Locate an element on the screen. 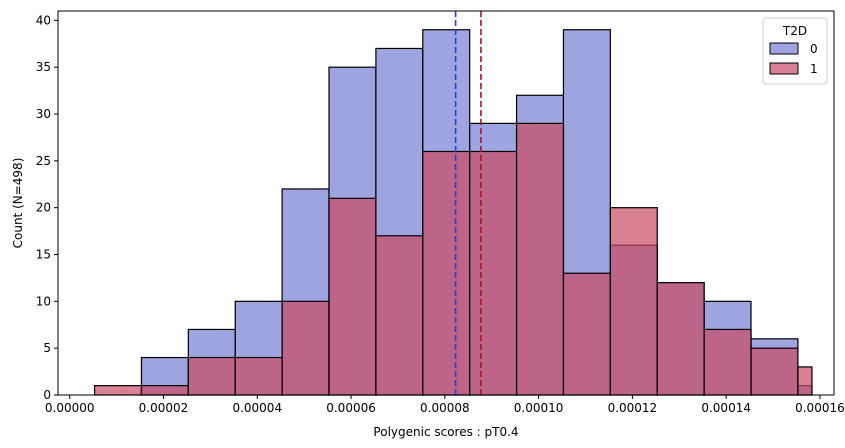 This screenshot has height=448, width=845. y-tick-label: 20 is located at coordinates (43, 208).